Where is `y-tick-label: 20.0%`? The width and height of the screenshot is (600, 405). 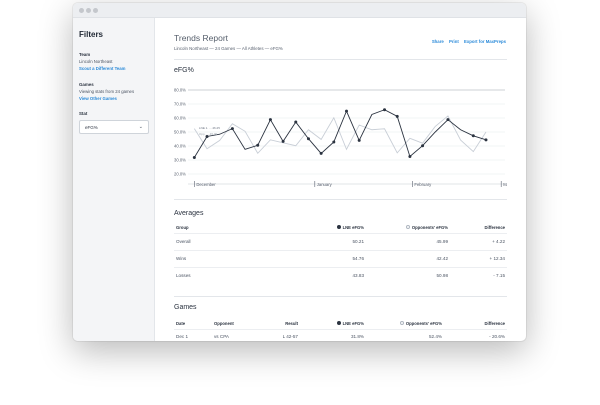
y-tick-label: 20.0% is located at coordinates (180, 174).